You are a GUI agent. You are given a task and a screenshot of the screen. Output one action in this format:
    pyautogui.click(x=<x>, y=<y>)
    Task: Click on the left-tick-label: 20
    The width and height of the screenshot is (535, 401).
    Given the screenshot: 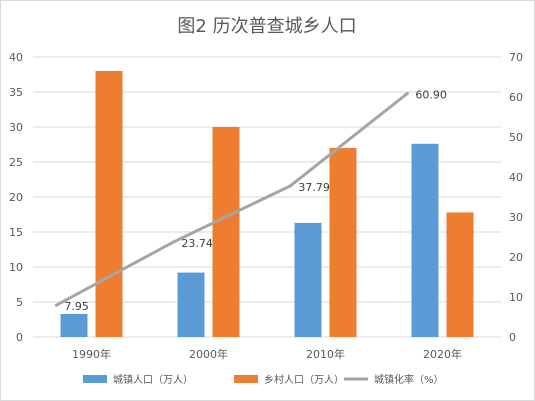 What is the action you would take?
    pyautogui.click(x=16, y=197)
    